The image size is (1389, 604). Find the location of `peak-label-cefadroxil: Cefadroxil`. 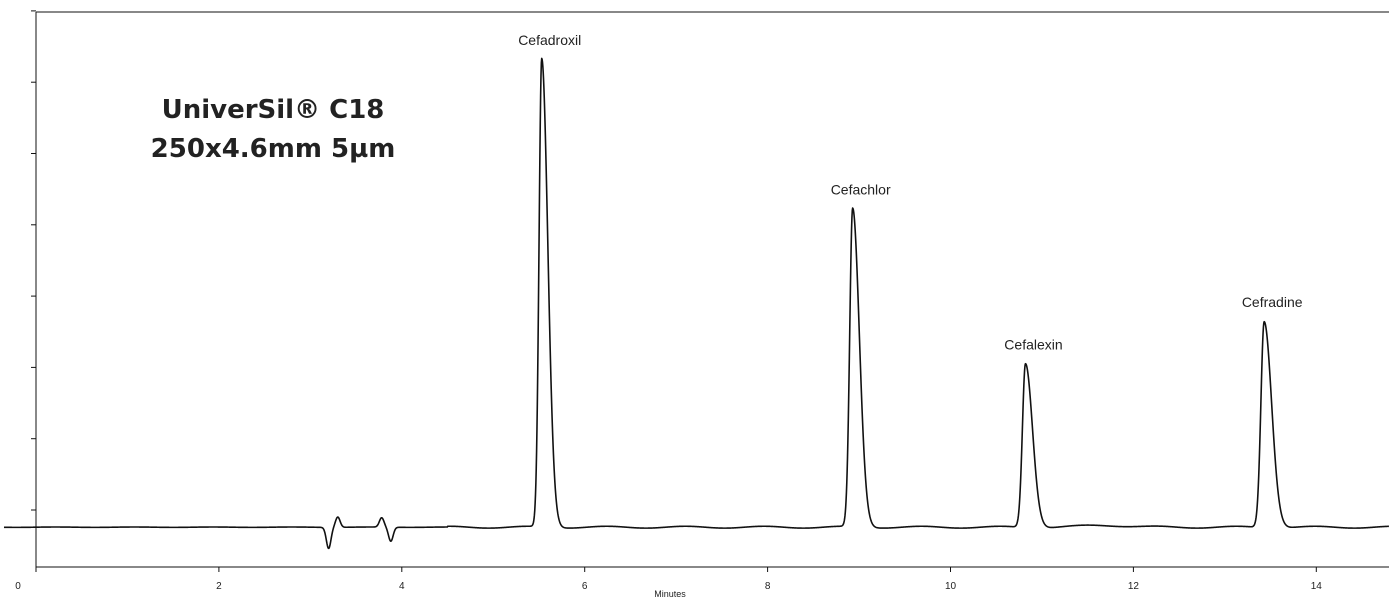

peak-label-cefadroxil: Cefadroxil is located at coordinates (549, 40).